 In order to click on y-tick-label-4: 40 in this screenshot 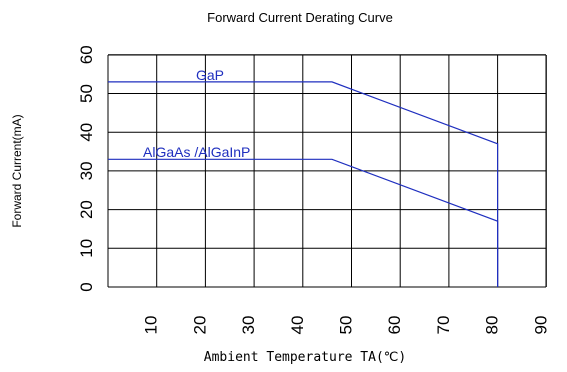, I will do `click(86, 132)`.